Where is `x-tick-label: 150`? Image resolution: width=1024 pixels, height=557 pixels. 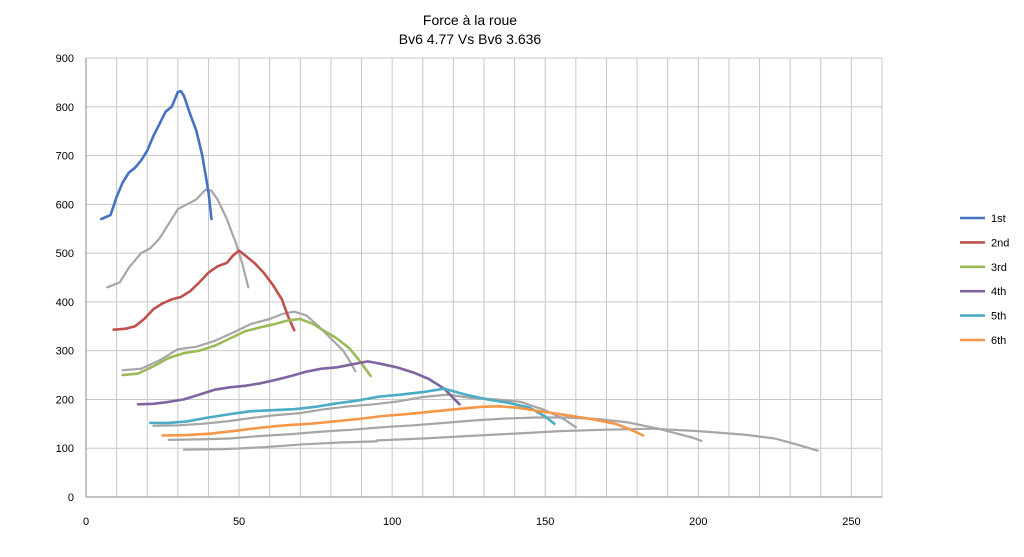 x-tick-label: 150 is located at coordinates (545, 522).